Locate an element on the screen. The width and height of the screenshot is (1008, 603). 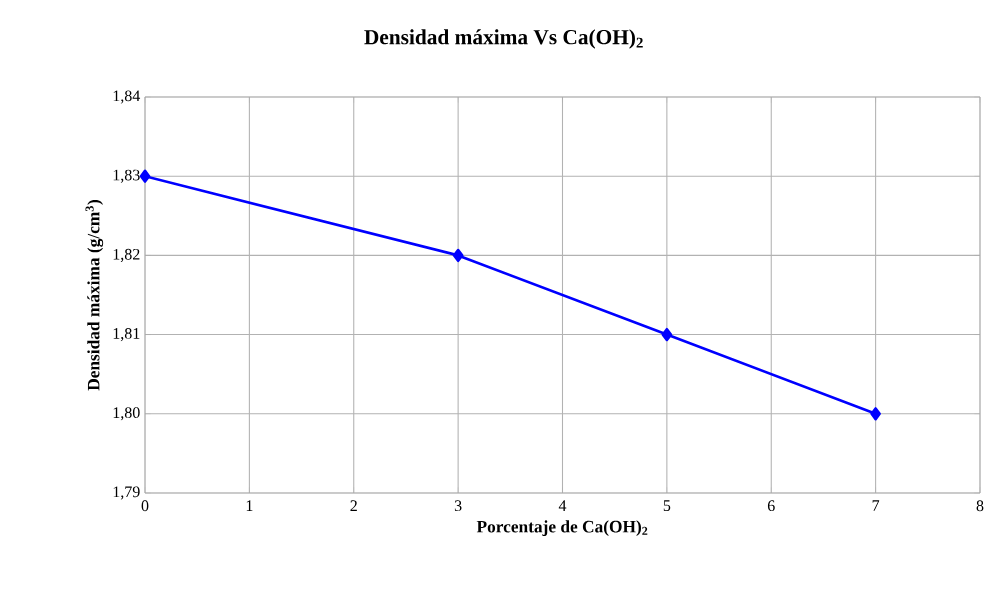
x-tick-label: 7 is located at coordinates (876, 505).